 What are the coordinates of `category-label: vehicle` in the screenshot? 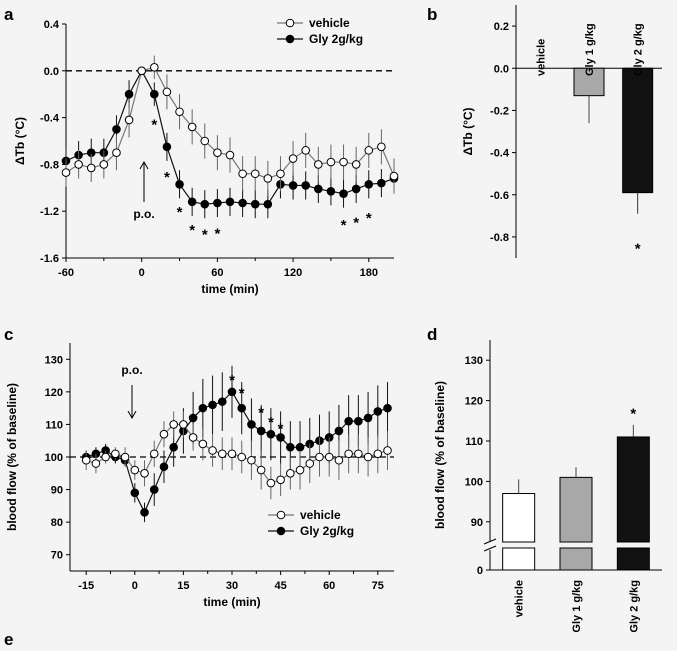 It's located at (520, 598).